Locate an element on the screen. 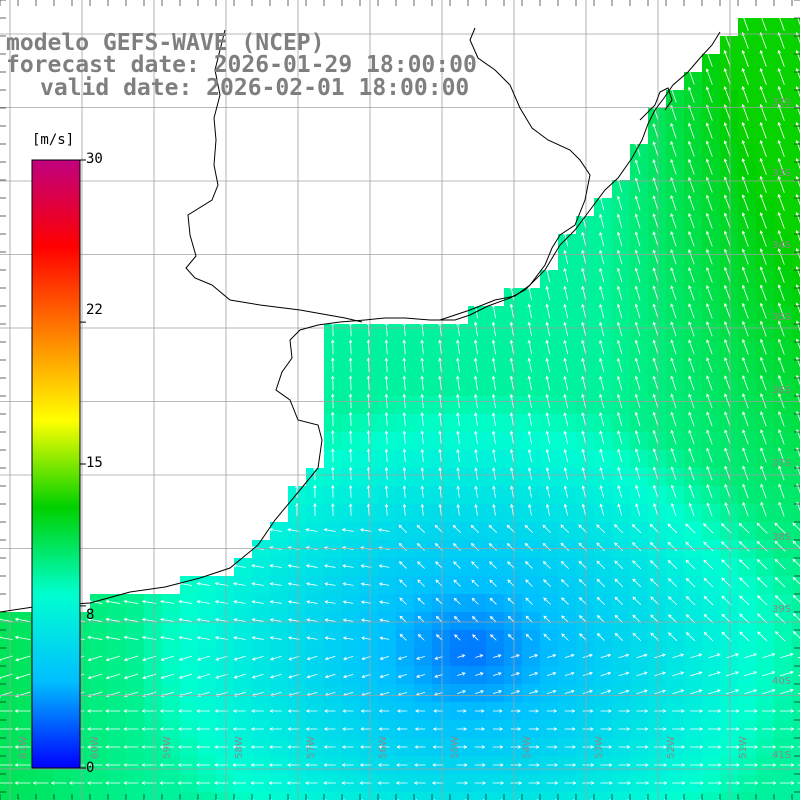 The width and height of the screenshot is (800, 800). colorbar-tick-label-15: 15 is located at coordinates (94, 463).